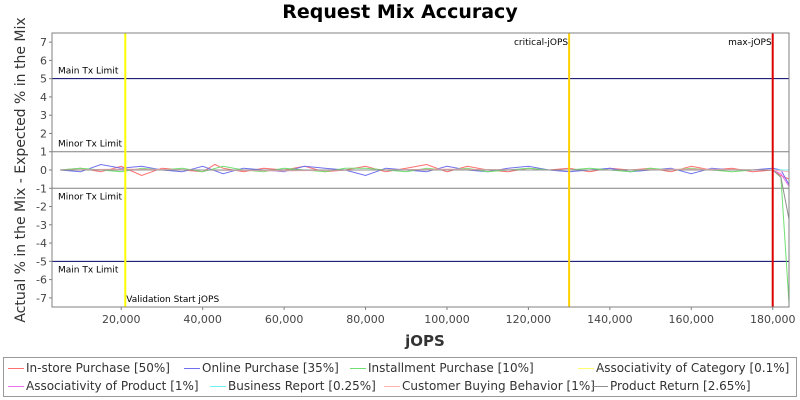 The height and width of the screenshot is (400, 800). Describe the element at coordinates (202, 319) in the screenshot. I see `x-tick-label: 40,000` at that location.